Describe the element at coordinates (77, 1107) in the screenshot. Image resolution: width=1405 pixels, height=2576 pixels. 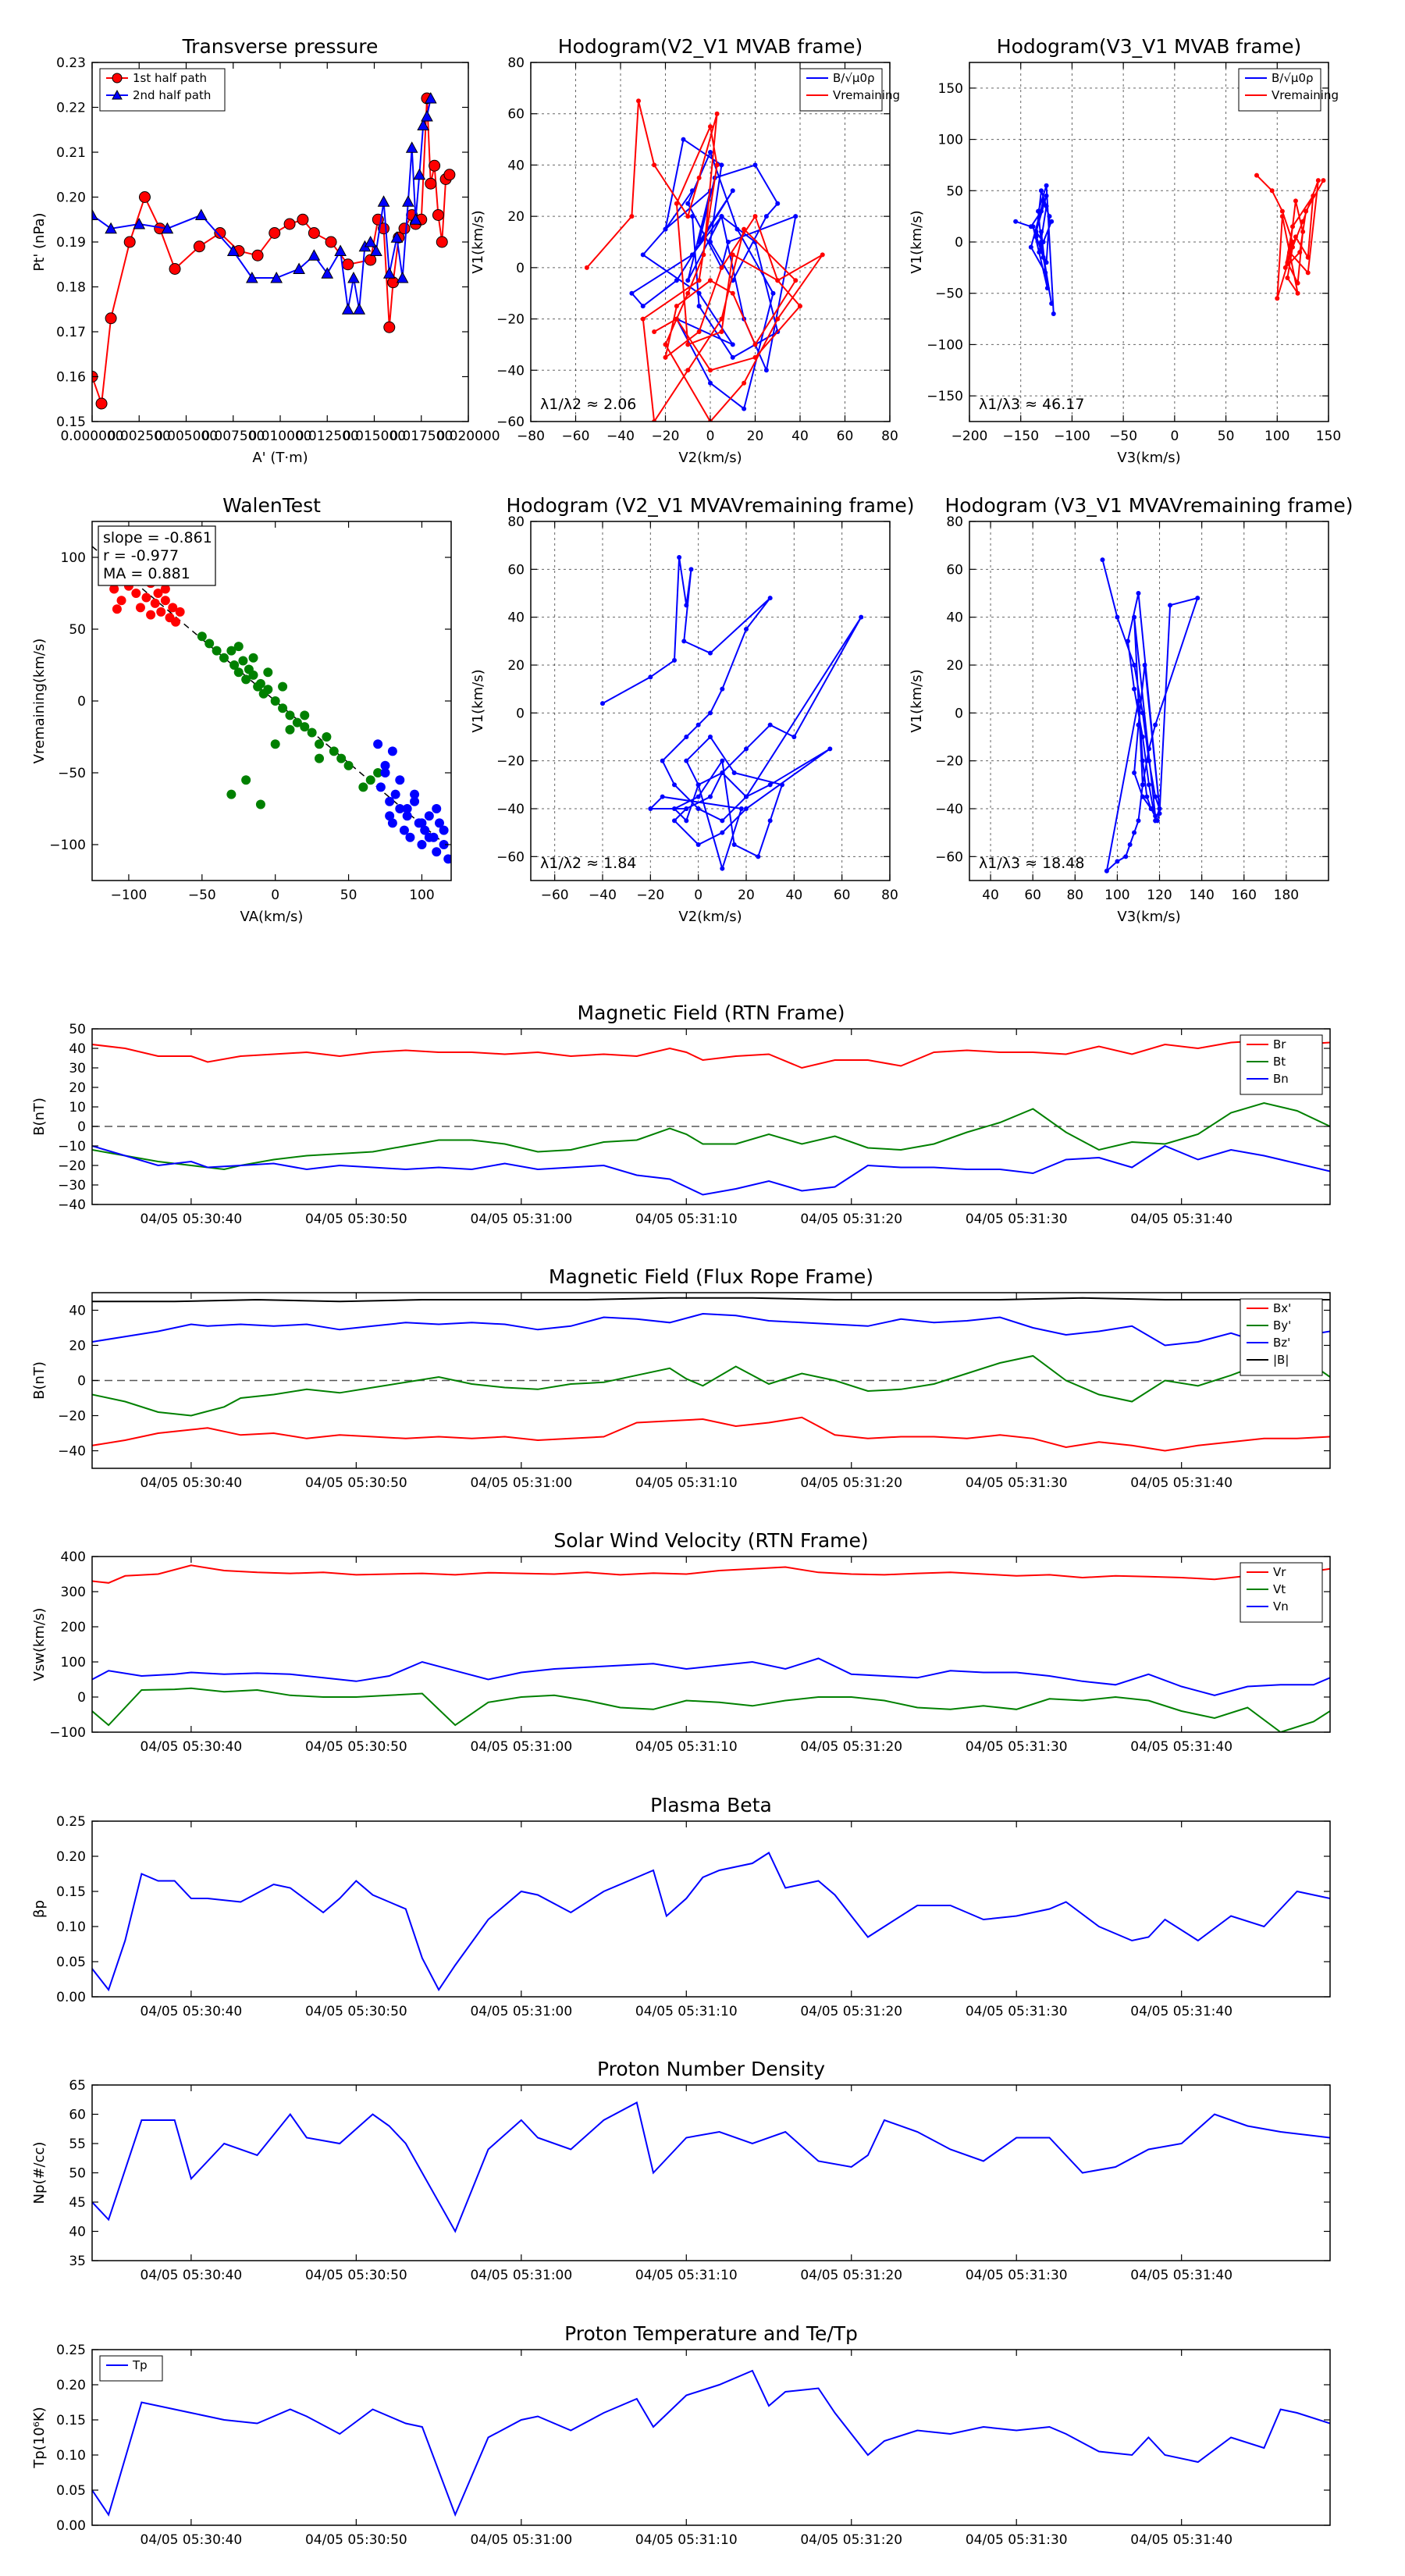
I see `y-tick-label: 10` at that location.